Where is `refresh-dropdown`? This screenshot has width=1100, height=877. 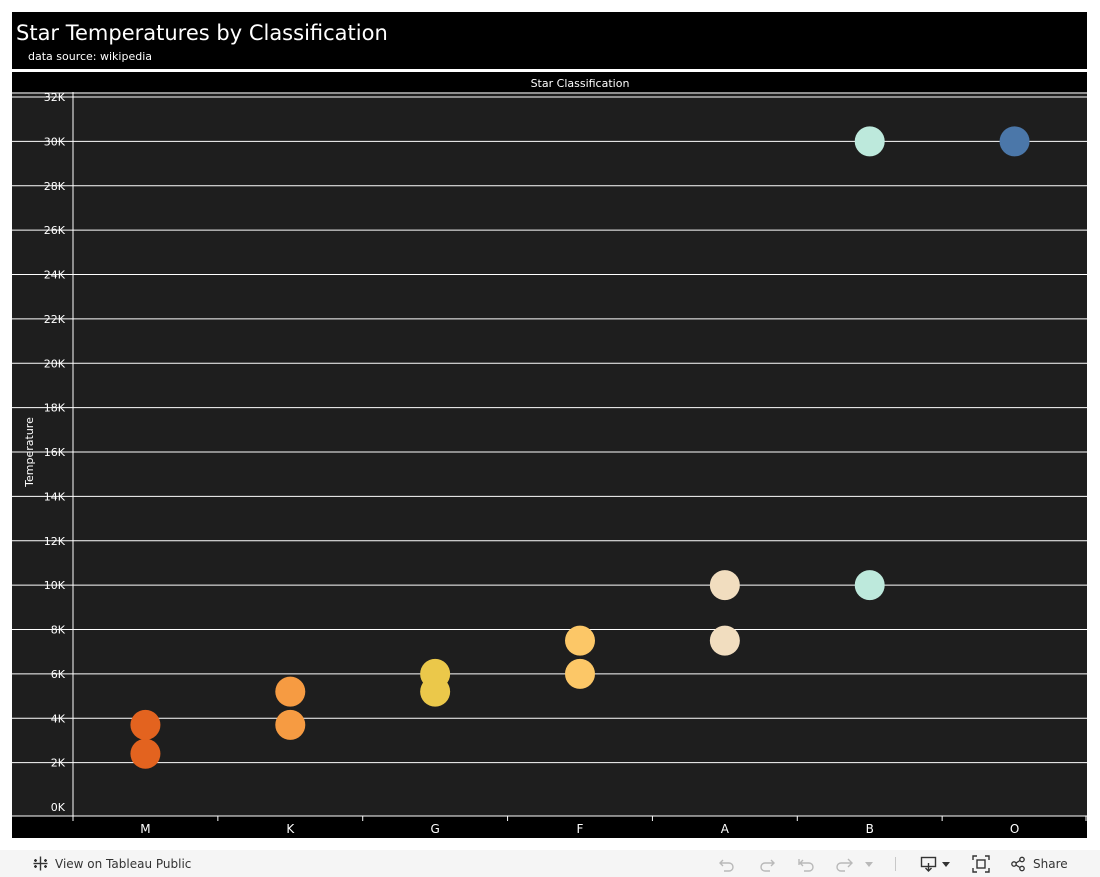 refresh-dropdown is located at coordinates (869, 863).